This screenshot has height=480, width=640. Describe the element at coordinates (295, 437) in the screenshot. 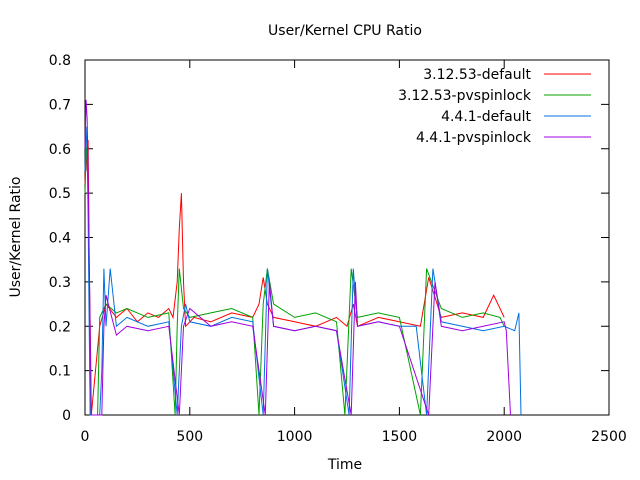

I see `x-tick-label-2: 1000` at that location.